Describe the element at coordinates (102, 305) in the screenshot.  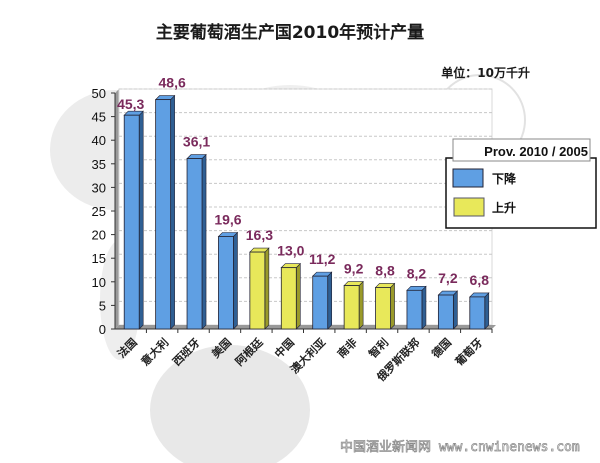
I see `y-tick-label: 5` at that location.